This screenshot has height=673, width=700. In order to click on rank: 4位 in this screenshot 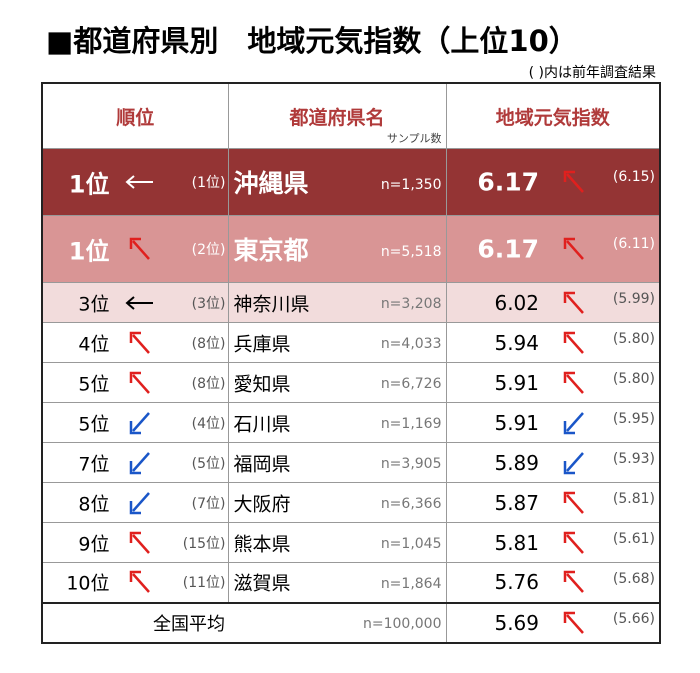, I will do `click(94, 344)`.